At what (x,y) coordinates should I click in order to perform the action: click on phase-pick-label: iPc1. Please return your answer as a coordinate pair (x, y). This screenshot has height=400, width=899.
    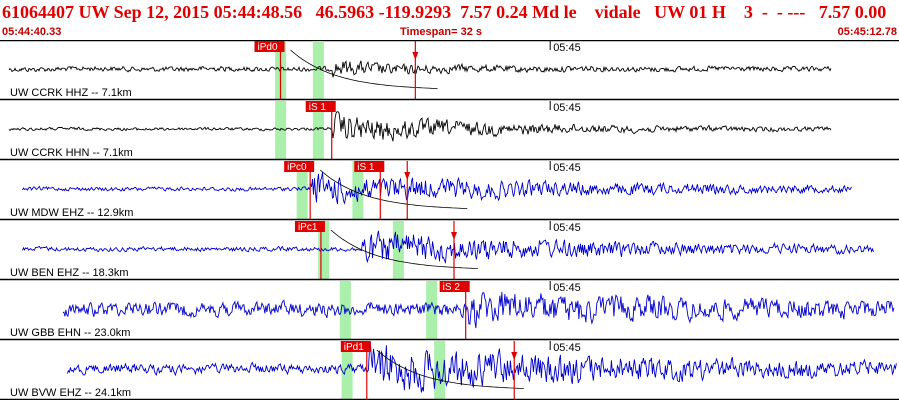
    Looking at the image, I should click on (308, 227).